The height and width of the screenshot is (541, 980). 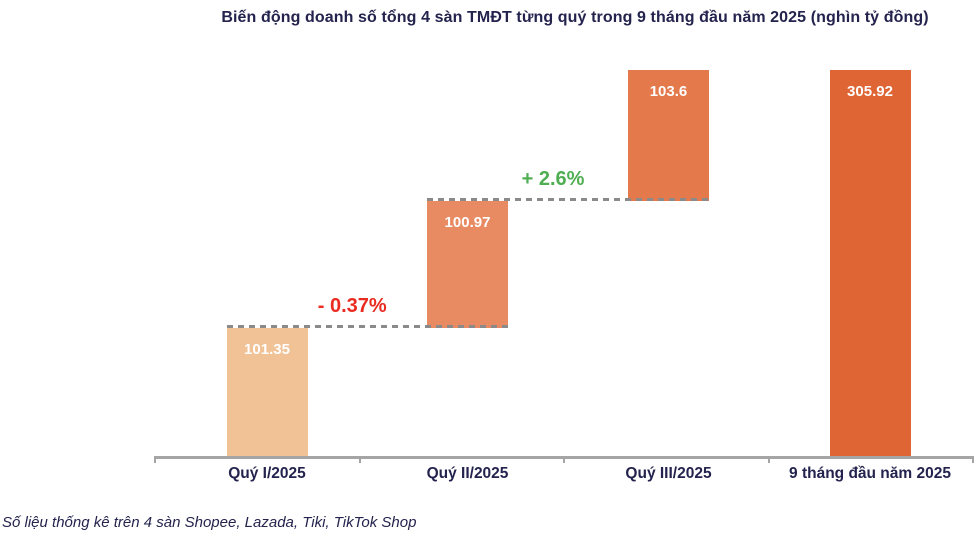 I want to click on x-axis-label: 9 tháng đầu năm 2025, so click(x=870, y=473).